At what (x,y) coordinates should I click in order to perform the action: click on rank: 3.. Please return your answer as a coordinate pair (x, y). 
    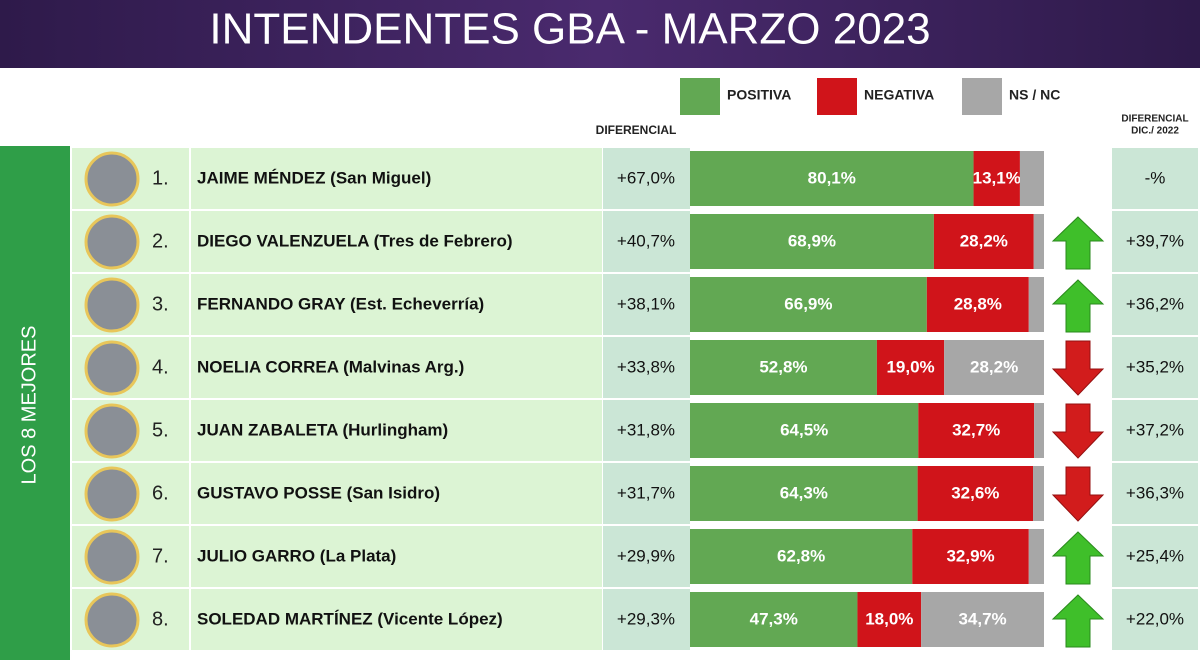
    Looking at the image, I should click on (160, 304).